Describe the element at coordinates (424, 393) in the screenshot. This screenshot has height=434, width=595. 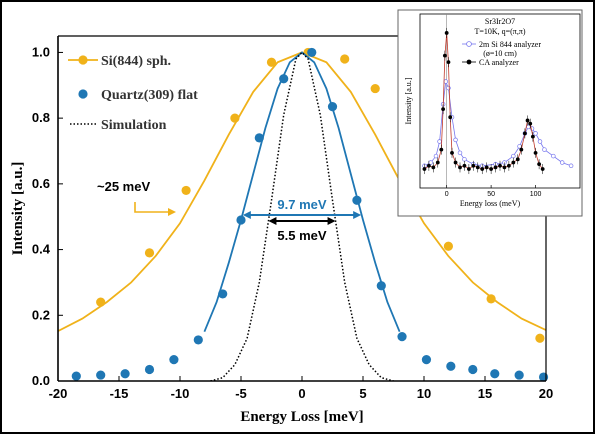
I see `x-tick-label: 10` at that location.